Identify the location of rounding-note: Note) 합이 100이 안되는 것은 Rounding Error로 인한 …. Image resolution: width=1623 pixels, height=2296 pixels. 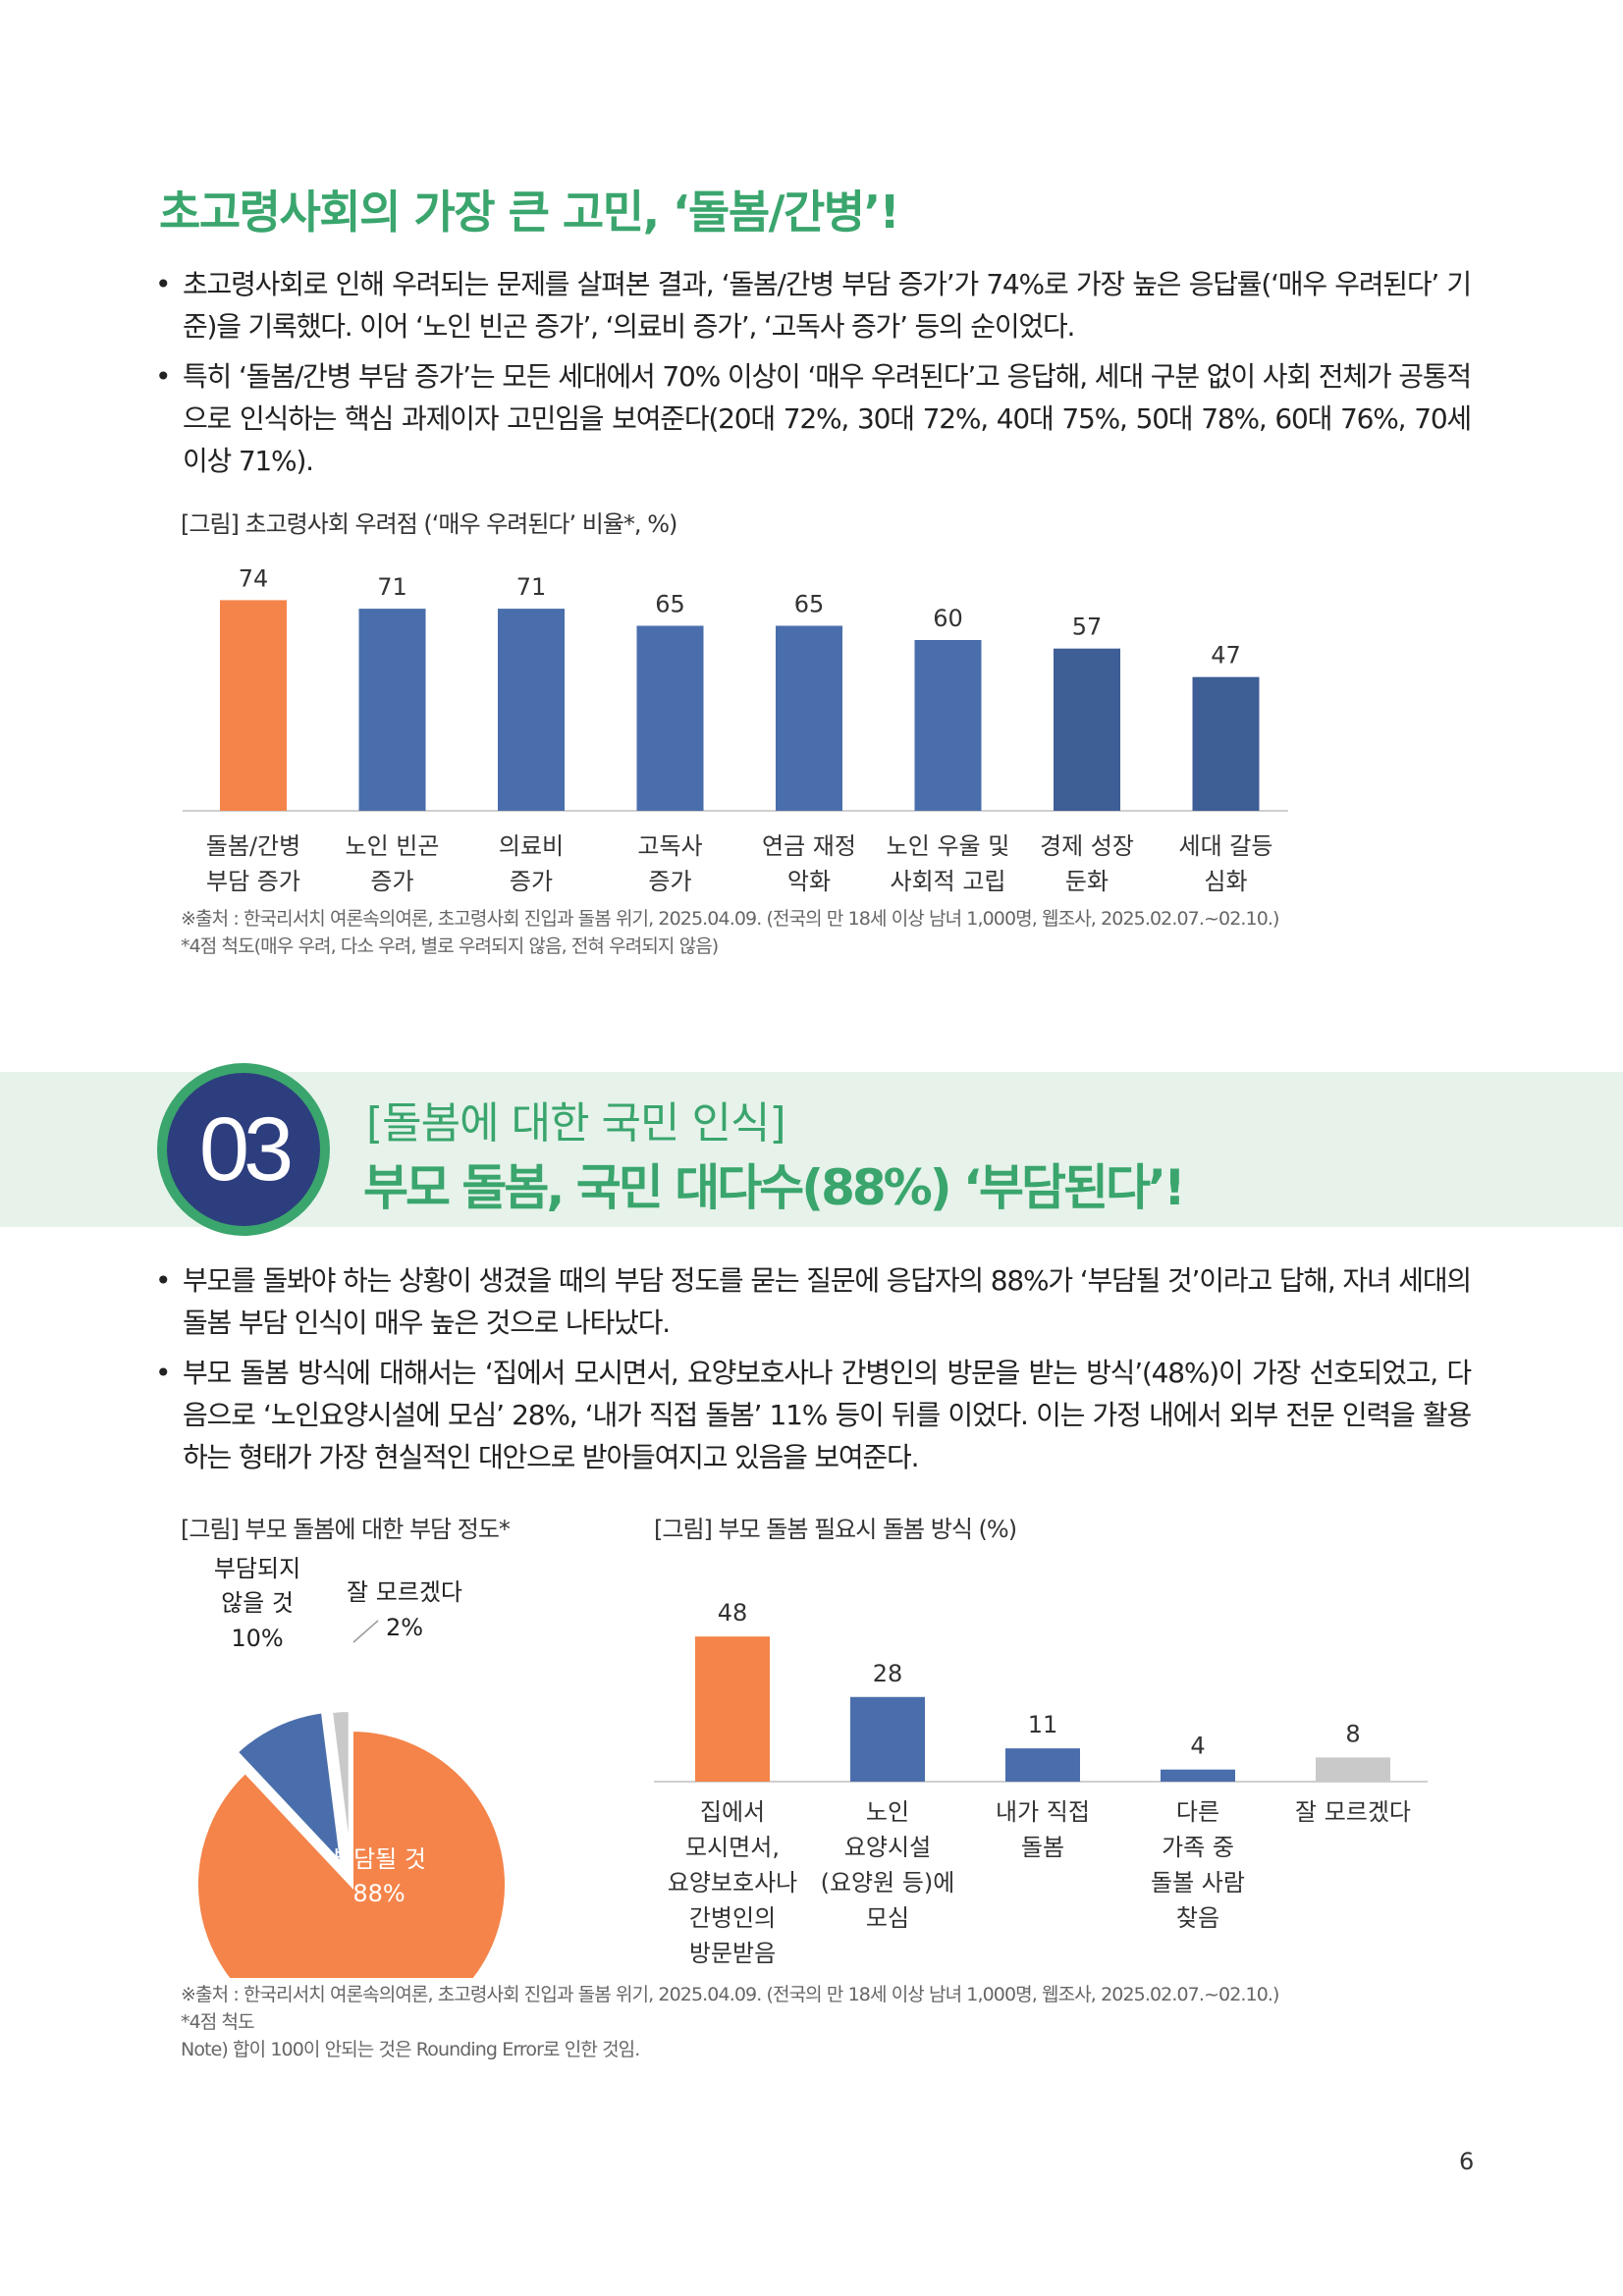
(411, 2049).